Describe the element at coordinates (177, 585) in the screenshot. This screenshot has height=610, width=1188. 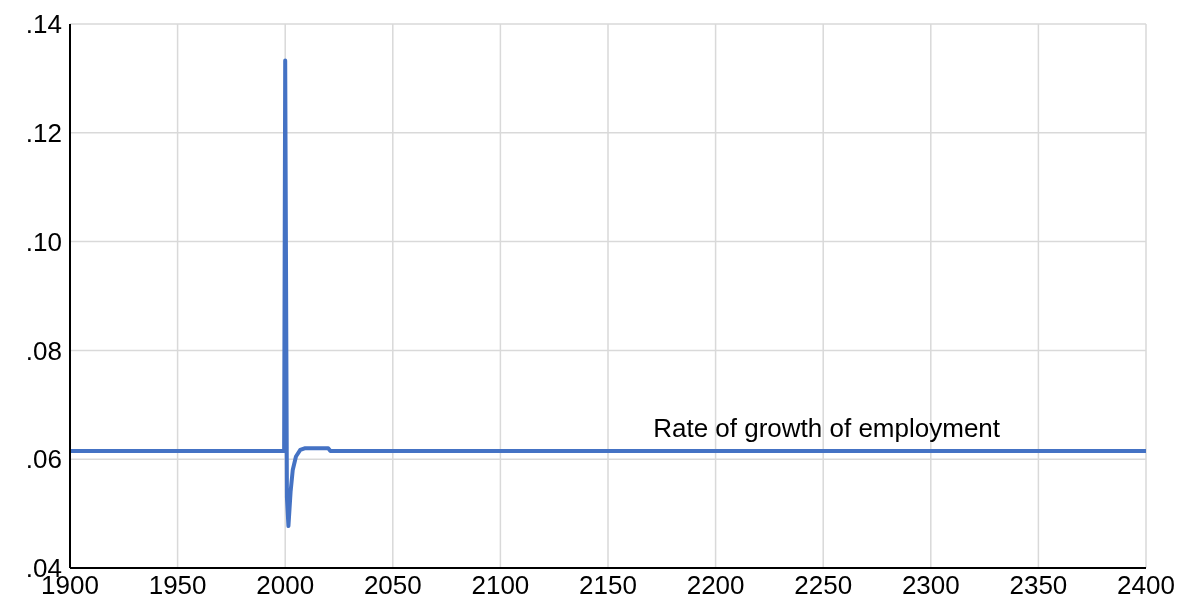
I see `x-tick-label: 1950` at that location.